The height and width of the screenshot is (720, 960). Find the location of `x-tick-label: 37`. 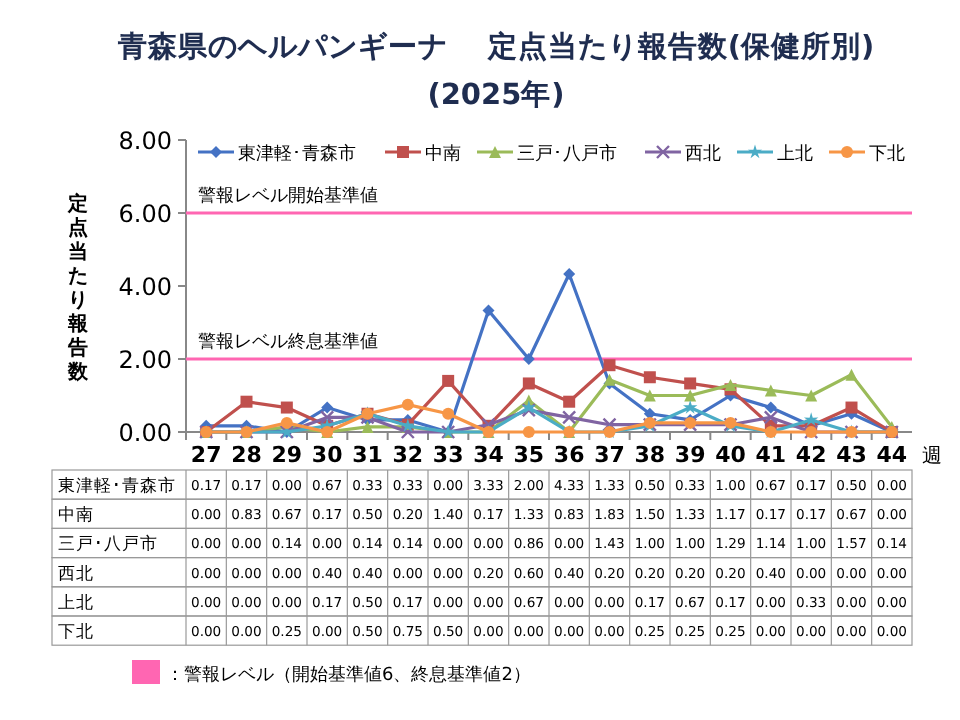

x-tick-label: 37 is located at coordinates (609, 455).